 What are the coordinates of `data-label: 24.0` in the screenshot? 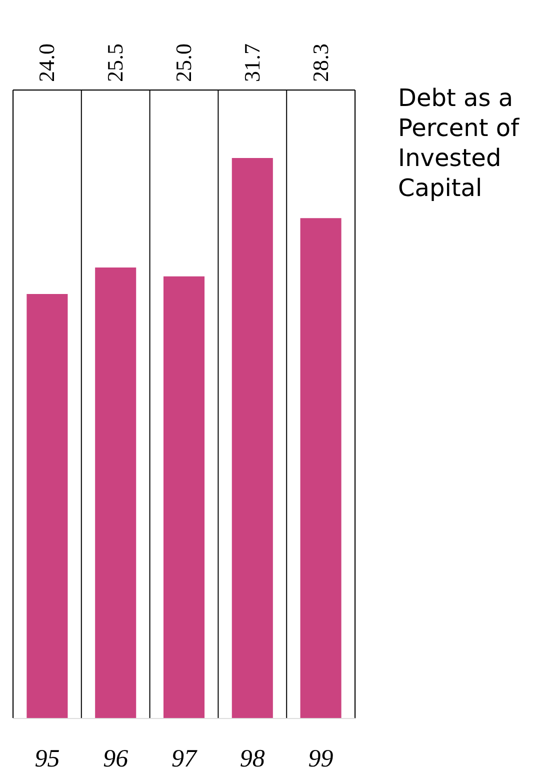 It's located at (47, 63).